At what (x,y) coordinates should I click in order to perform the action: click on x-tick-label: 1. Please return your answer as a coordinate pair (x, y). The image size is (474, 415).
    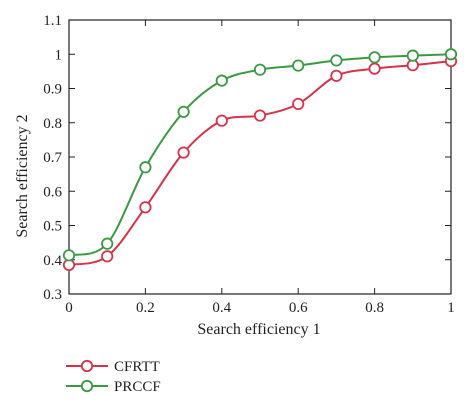
    Looking at the image, I should click on (451, 308).